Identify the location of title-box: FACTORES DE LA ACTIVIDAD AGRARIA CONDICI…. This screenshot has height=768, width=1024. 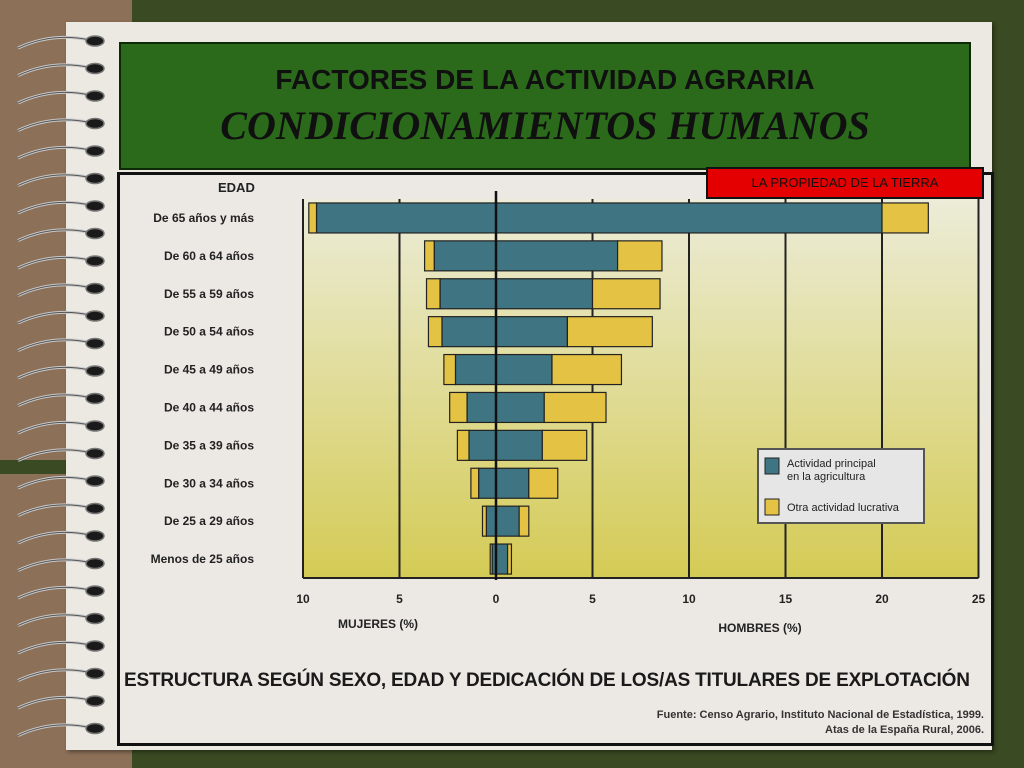
(545, 106).